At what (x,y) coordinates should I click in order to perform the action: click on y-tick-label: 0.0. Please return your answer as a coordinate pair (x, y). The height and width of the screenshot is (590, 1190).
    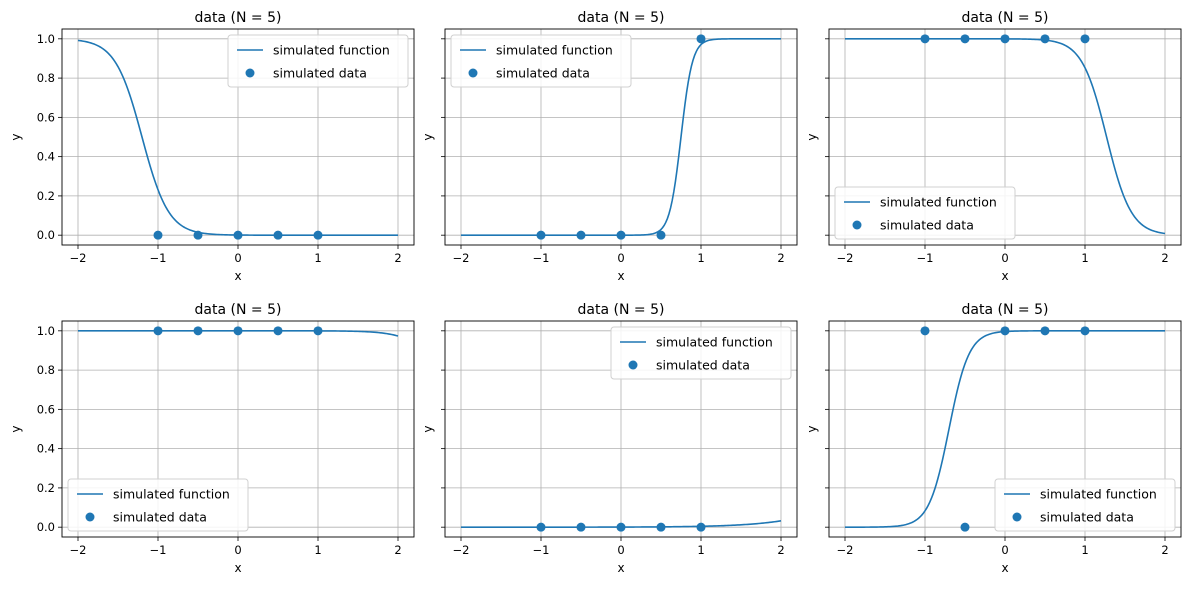
    Looking at the image, I should click on (46, 235).